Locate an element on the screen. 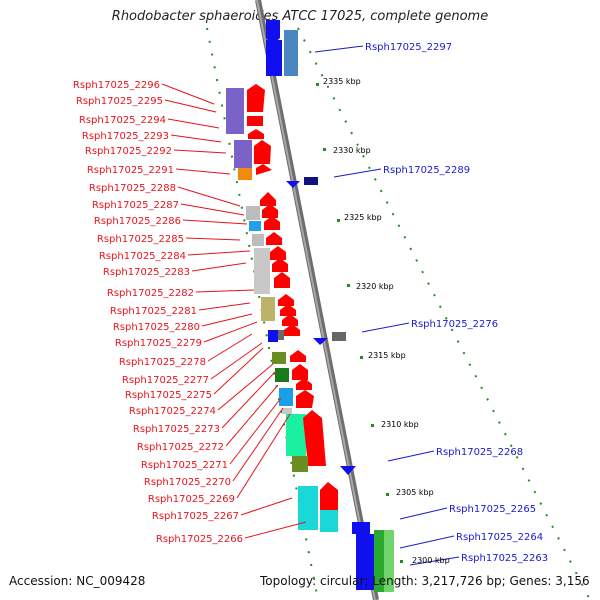  right-gene-label: Rsph17025_2297 is located at coordinates (408, 47).